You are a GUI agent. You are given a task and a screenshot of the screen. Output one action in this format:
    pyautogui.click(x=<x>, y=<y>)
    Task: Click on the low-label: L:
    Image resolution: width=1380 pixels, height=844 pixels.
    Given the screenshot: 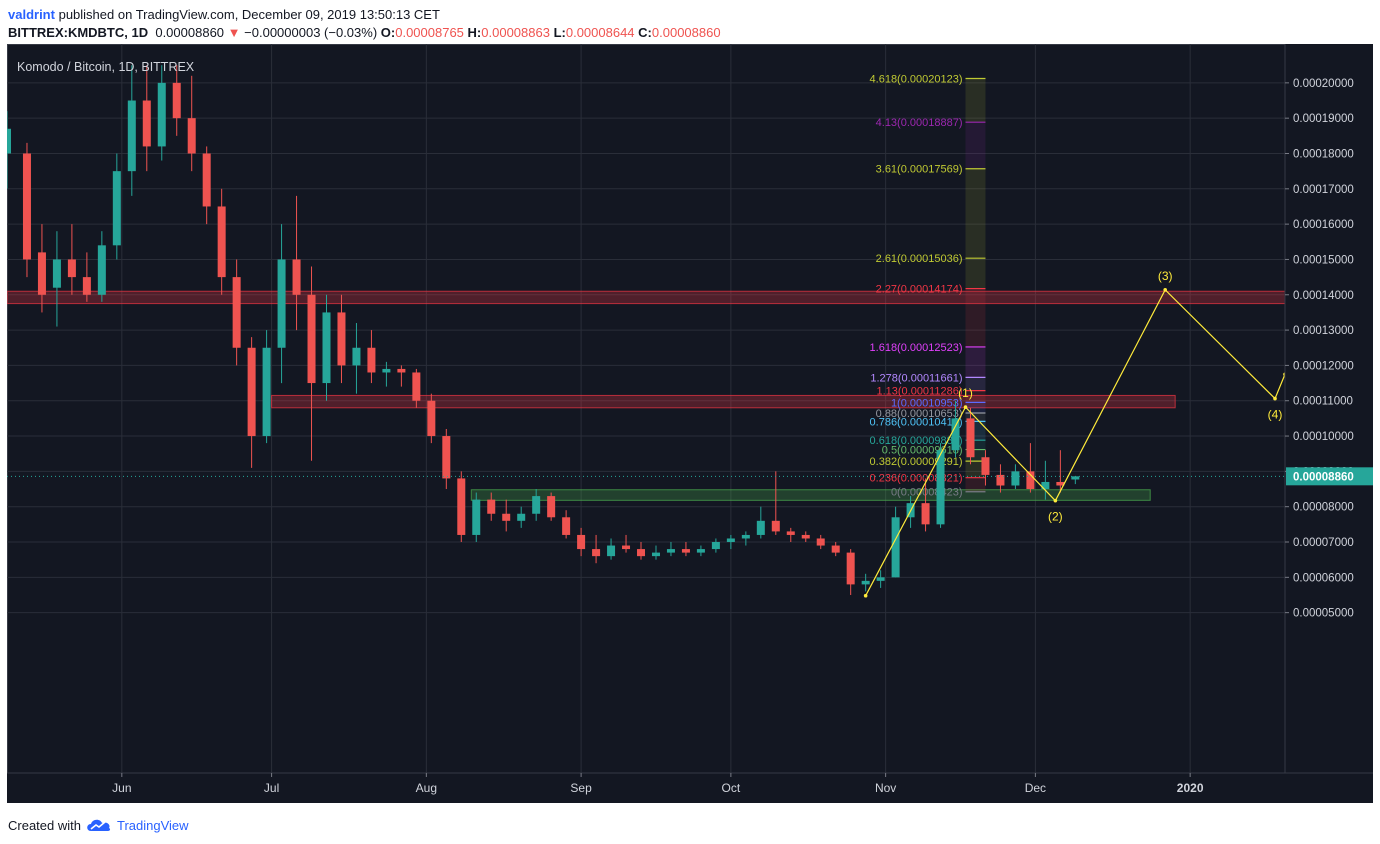 What is the action you would take?
    pyautogui.click(x=559, y=32)
    